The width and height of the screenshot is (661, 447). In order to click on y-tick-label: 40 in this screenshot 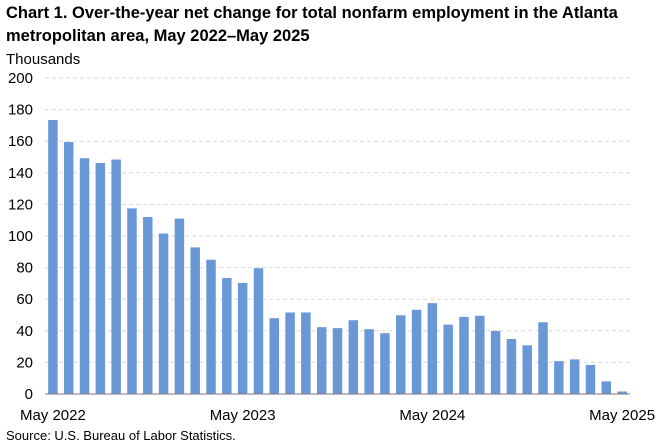, I will do `click(24, 331)`.